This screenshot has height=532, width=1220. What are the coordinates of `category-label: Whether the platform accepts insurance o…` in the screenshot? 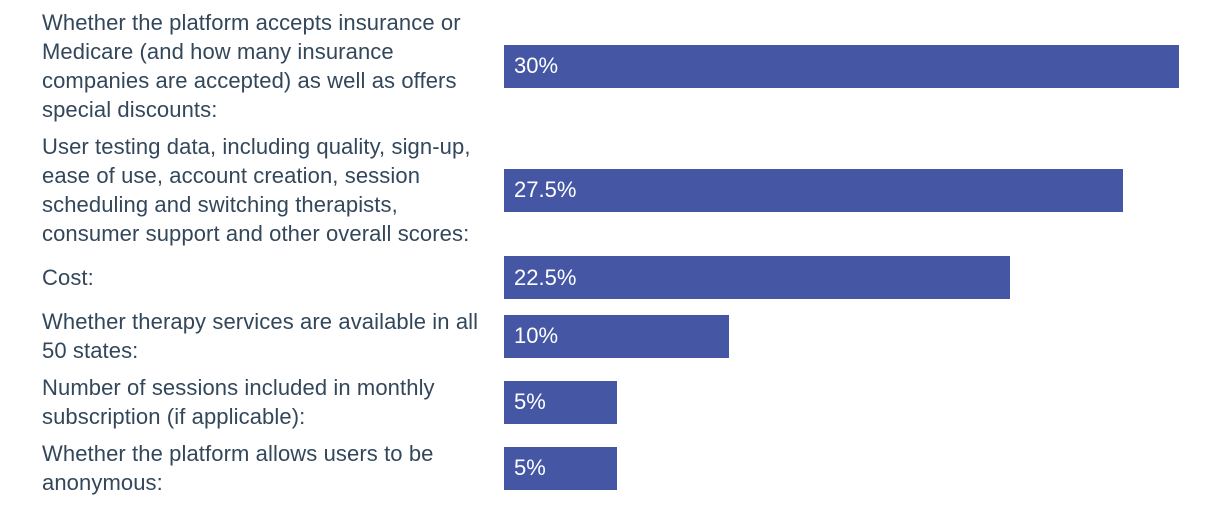 It's located at (251, 66).